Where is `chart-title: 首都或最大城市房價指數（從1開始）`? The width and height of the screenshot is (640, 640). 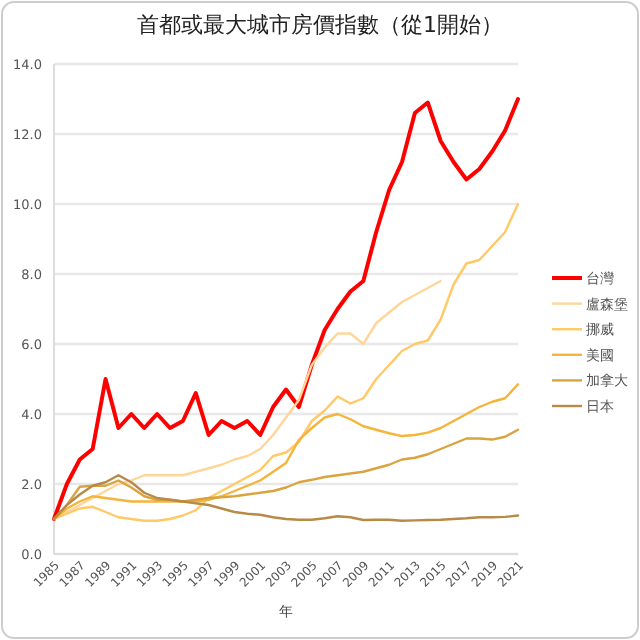
chart-title: 首都或最大城市房價指數（從1開始） is located at coordinates (320, 25).